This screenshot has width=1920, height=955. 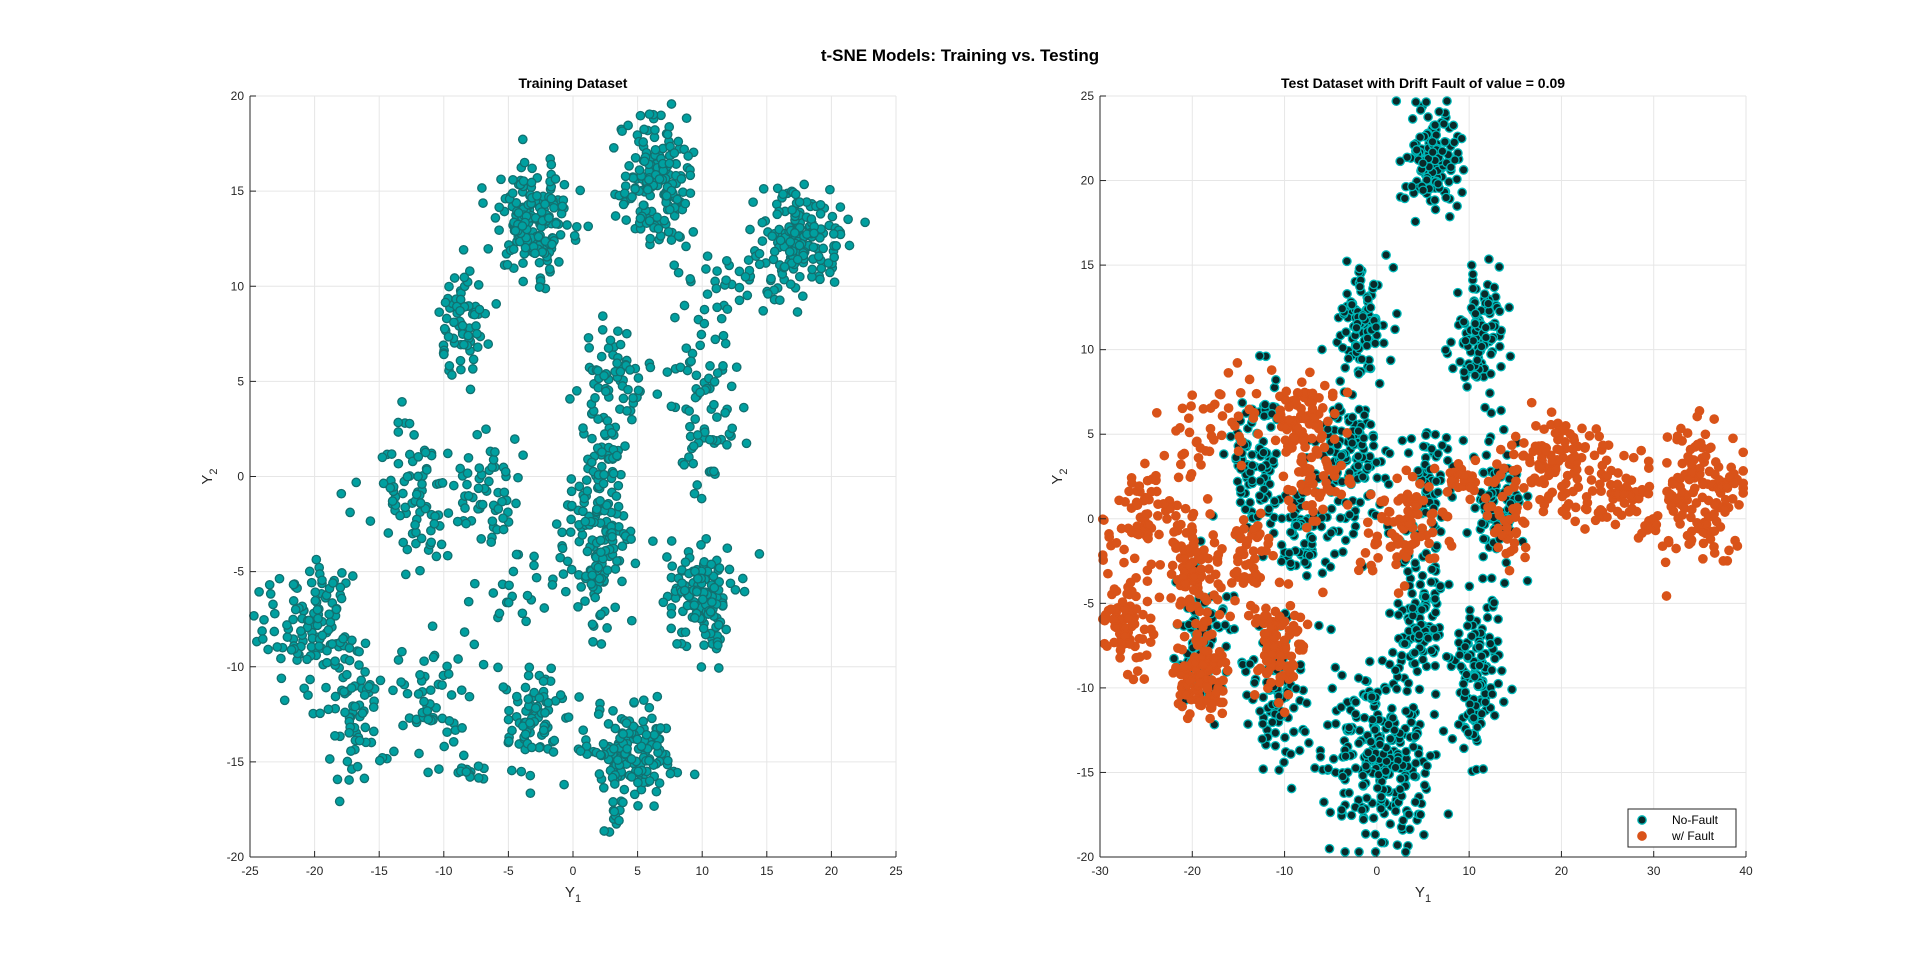 What do you see at coordinates (209, 476) in the screenshot?
I see `y-axis-label: Y2` at bounding box center [209, 476].